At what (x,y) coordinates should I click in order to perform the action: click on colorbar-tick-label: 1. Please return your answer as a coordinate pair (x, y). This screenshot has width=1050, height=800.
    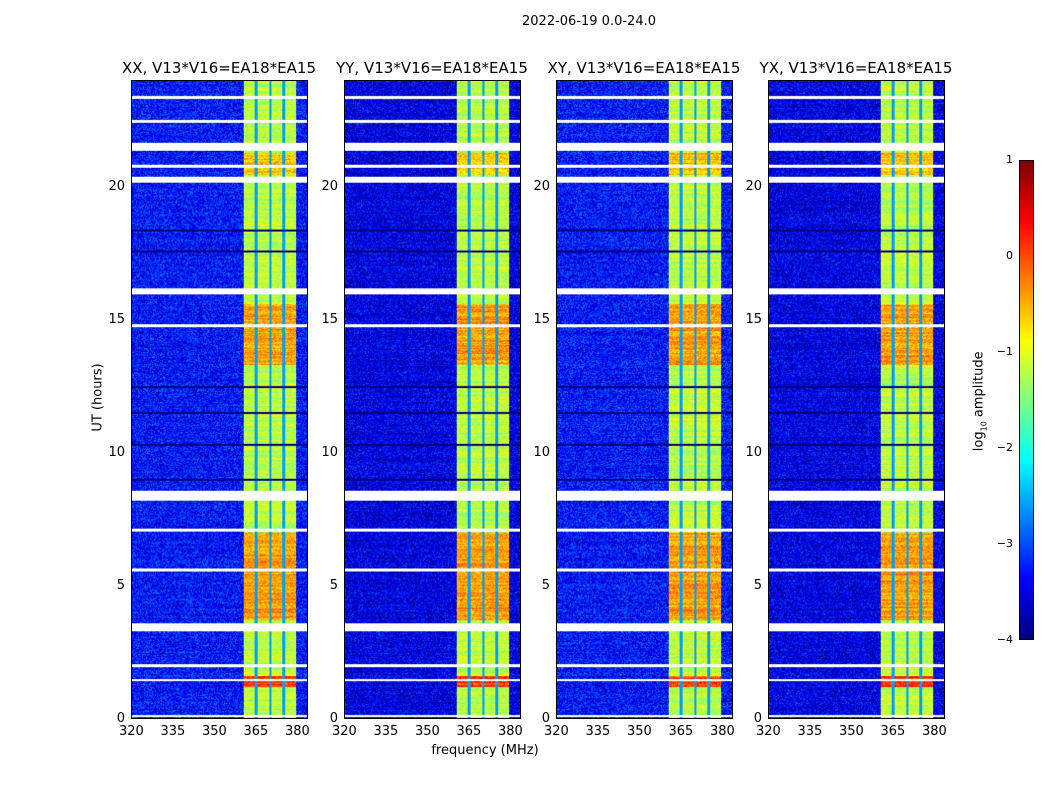
    Looking at the image, I should click on (1009, 159).